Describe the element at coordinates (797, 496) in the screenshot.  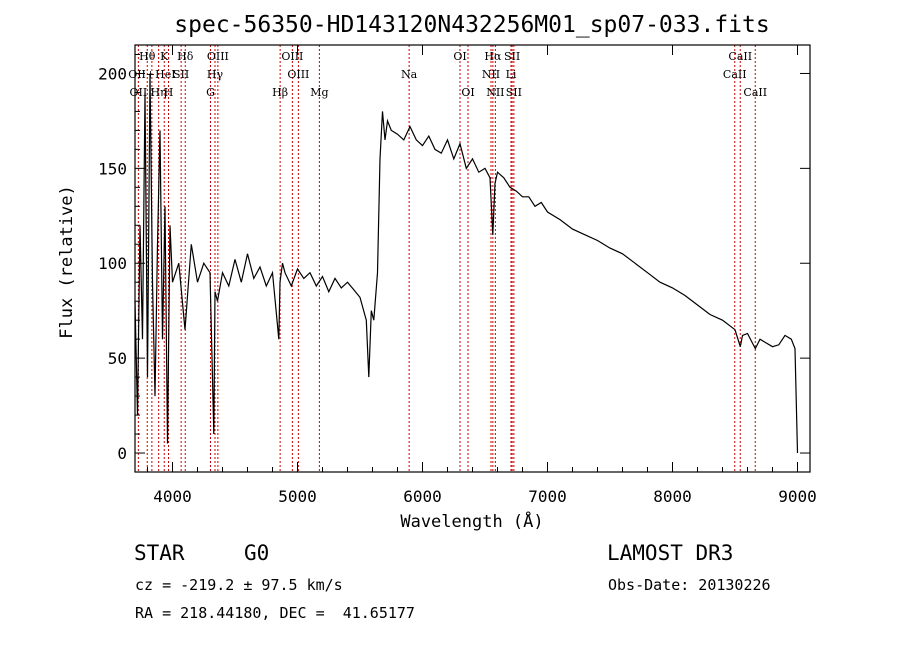
I see `x-tick-label: 9000` at that location.